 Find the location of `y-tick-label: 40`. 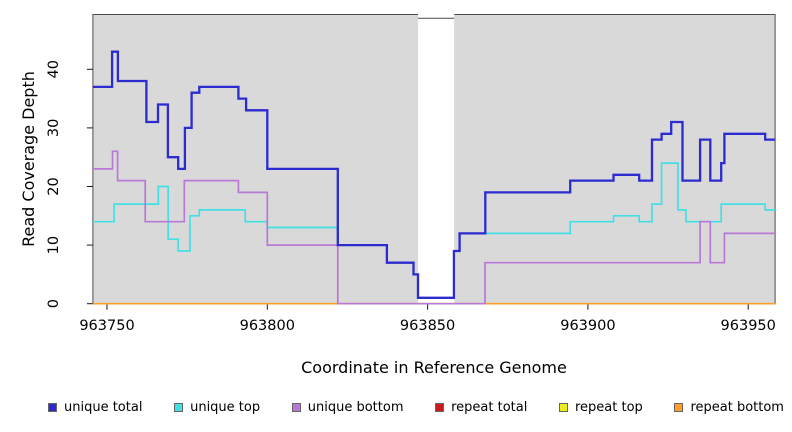

y-tick-label: 40 is located at coordinates (54, 69).